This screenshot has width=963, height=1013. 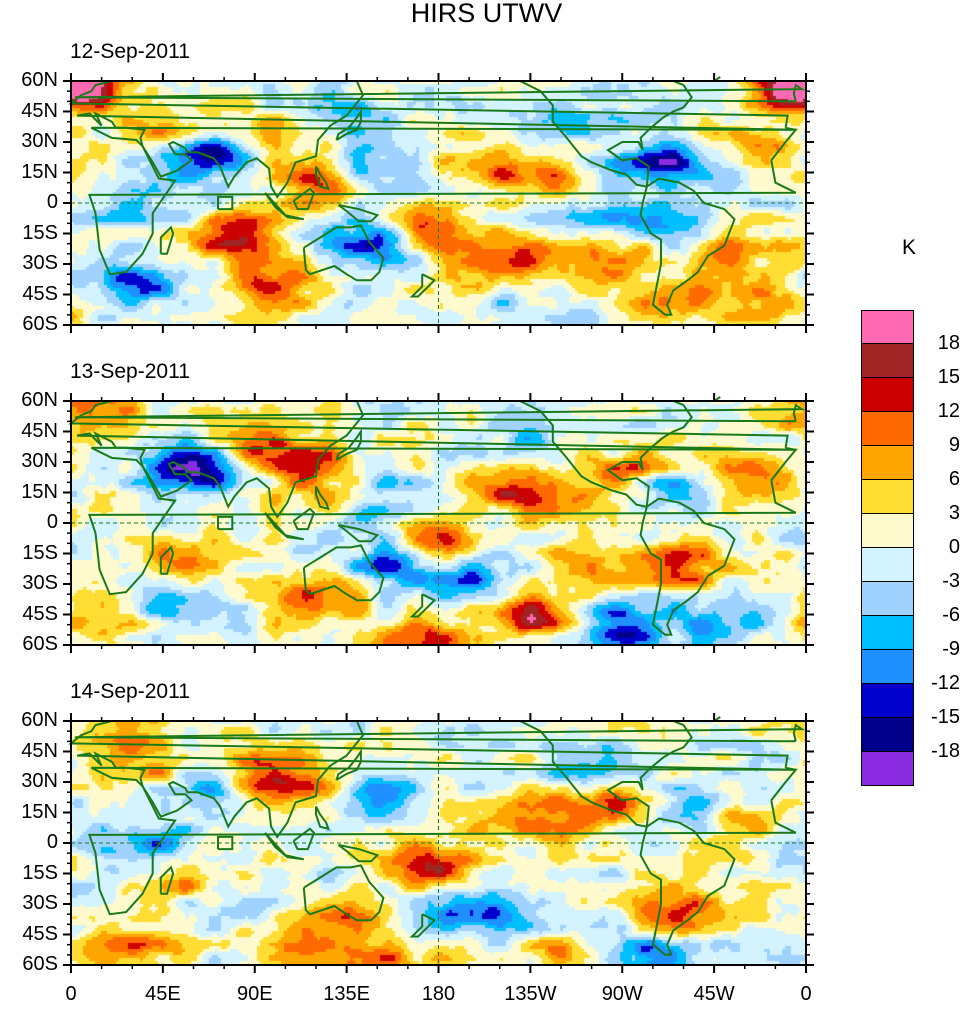 I want to click on x-tick-label: 135W, so click(x=530, y=994).